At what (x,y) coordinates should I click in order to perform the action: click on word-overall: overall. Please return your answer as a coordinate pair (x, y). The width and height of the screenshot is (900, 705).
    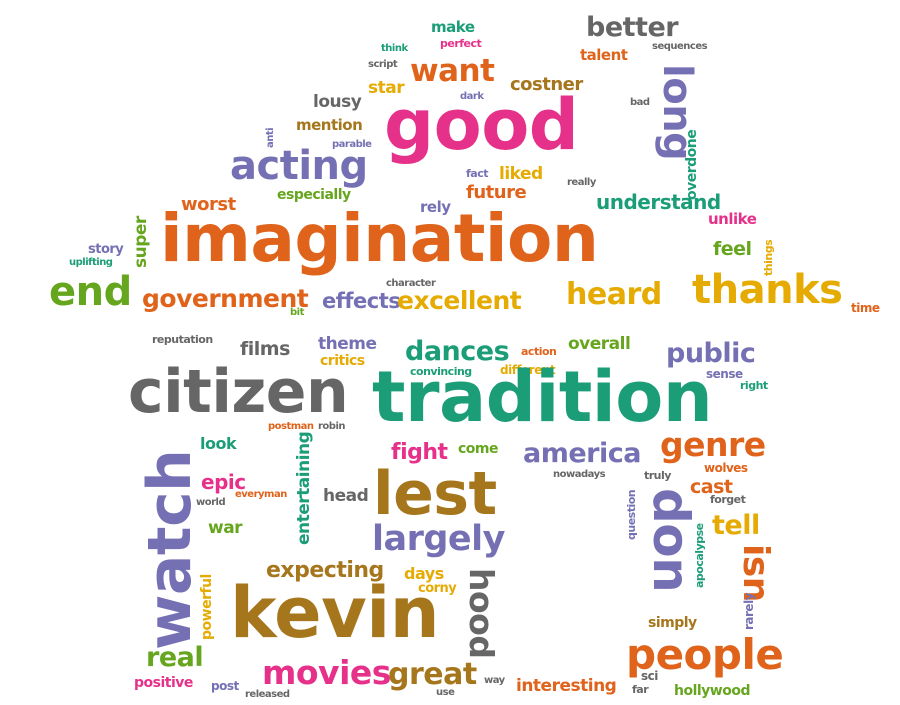
    Looking at the image, I should click on (599, 344).